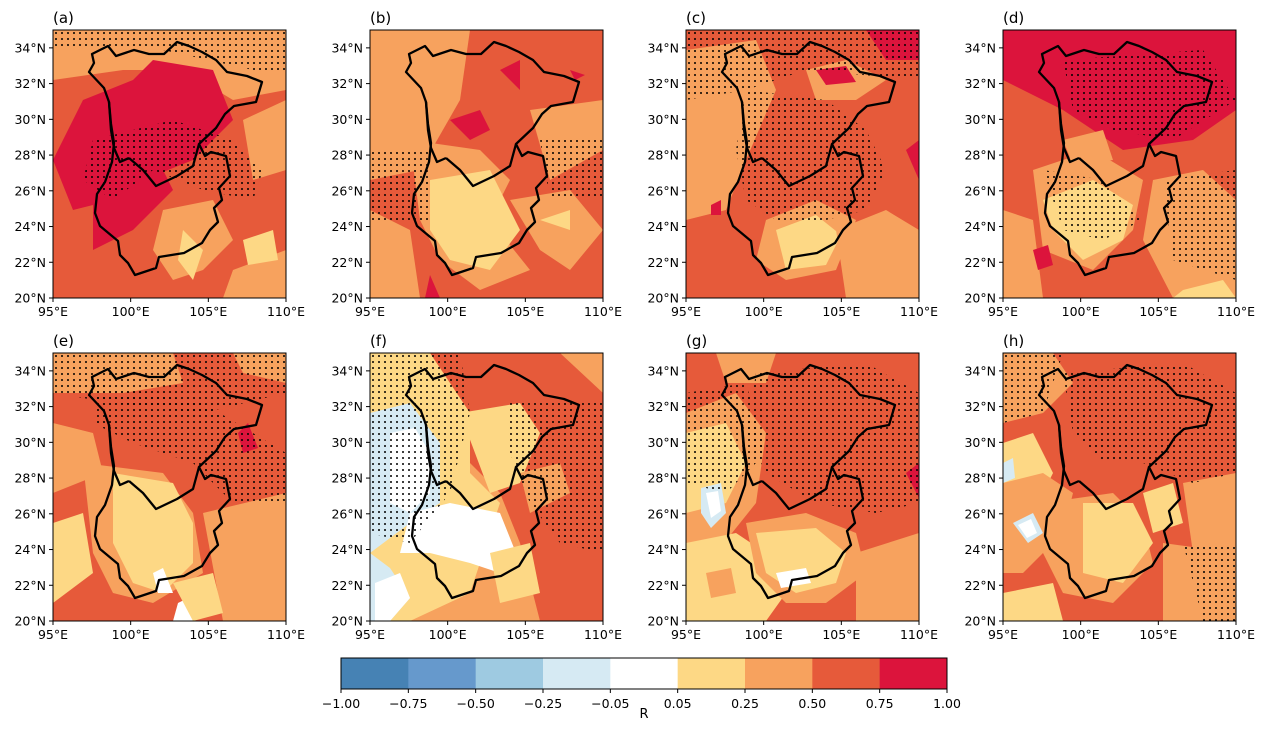 The image size is (1266, 740). I want to click on x-axis: 95°E 100°E 105°E 110°E, so click(171, 308).